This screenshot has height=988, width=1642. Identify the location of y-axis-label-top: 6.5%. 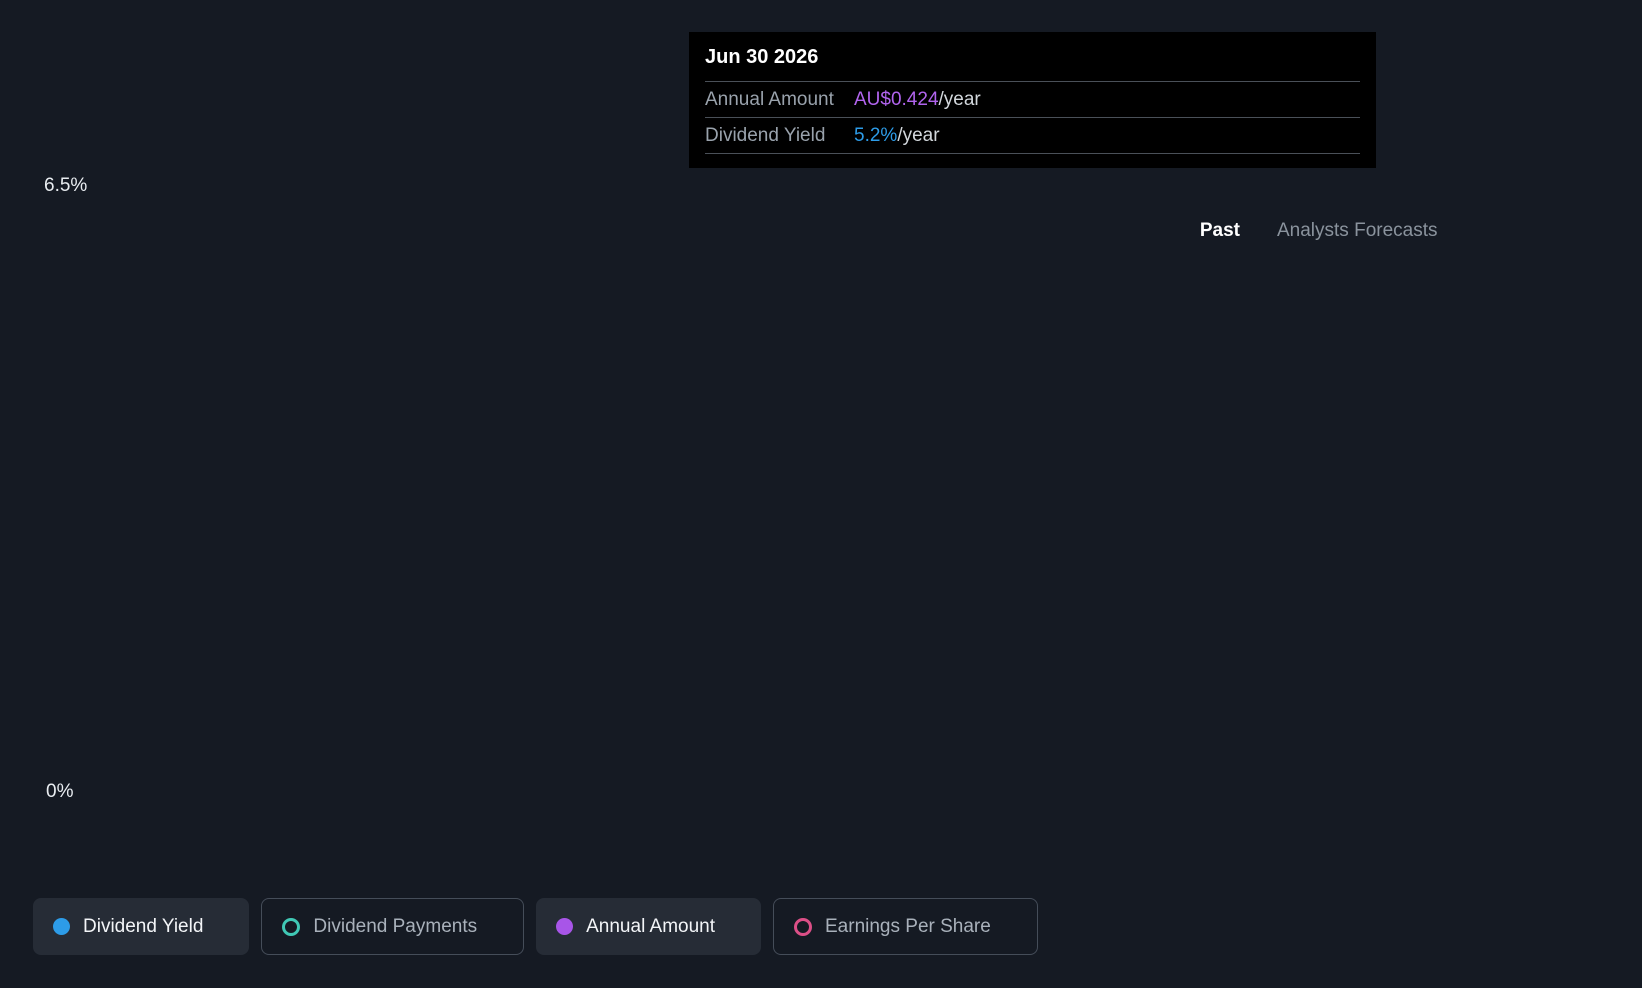
(66, 185).